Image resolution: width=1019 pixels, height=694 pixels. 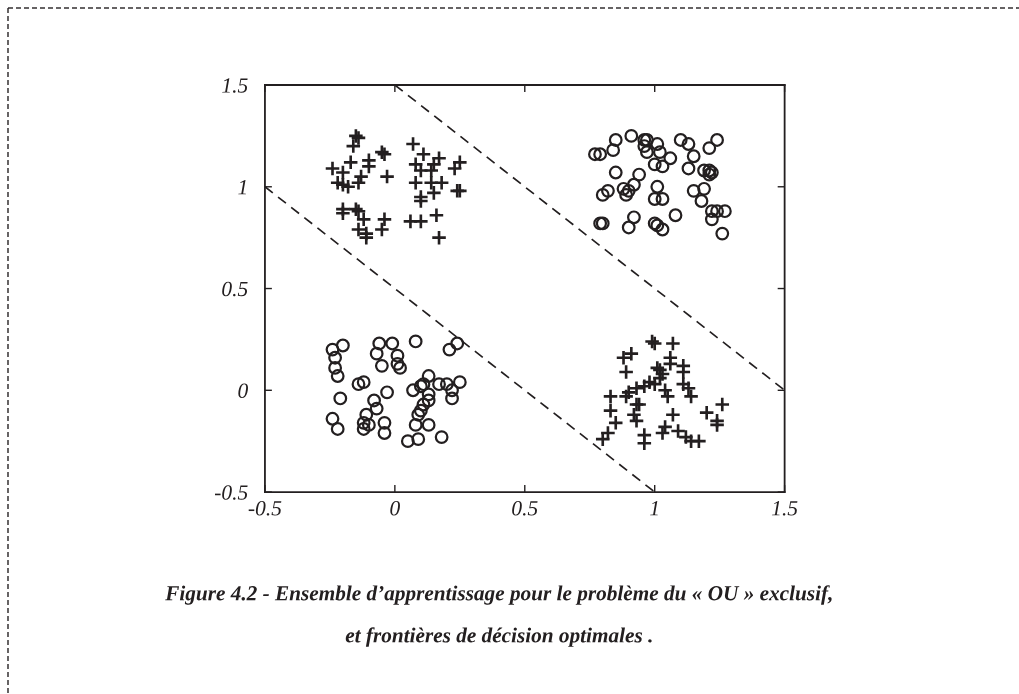 What do you see at coordinates (235, 85) in the screenshot?
I see `y-tick-label: 1.5` at bounding box center [235, 85].